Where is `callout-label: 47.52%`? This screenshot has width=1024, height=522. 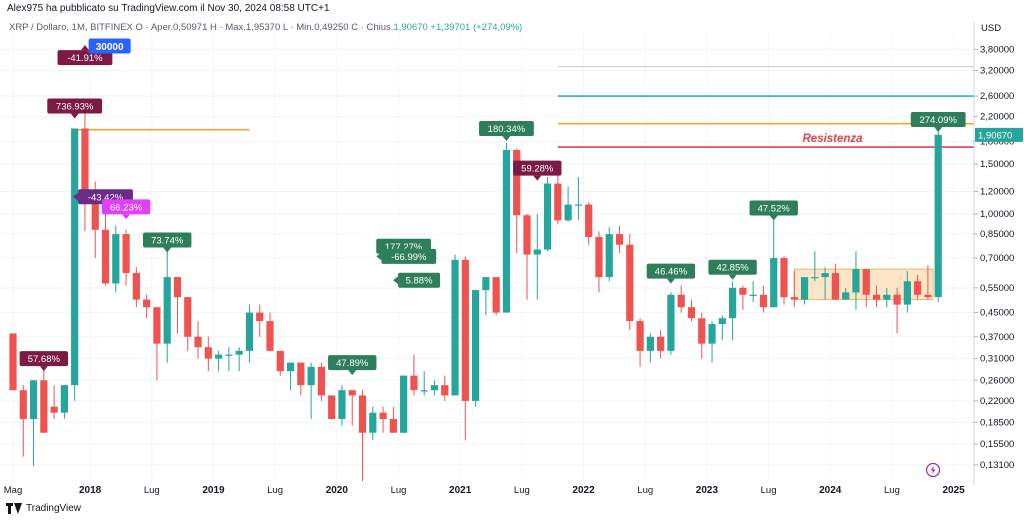
callout-label: 47.52% is located at coordinates (773, 210).